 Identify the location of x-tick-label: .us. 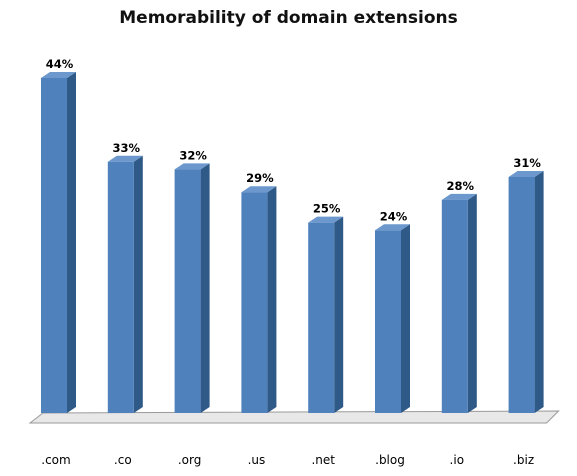
(257, 460).